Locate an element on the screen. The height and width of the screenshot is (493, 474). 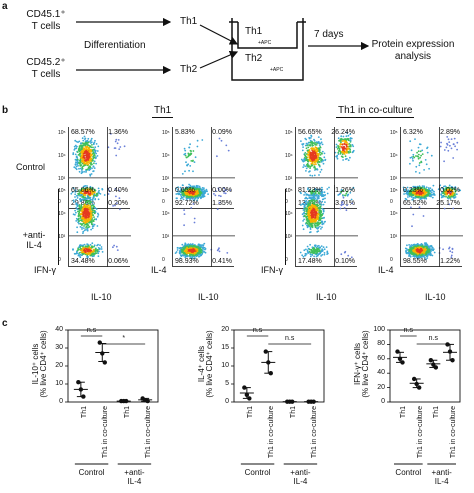
panel-a-label: a is located at coordinates (5, 6).